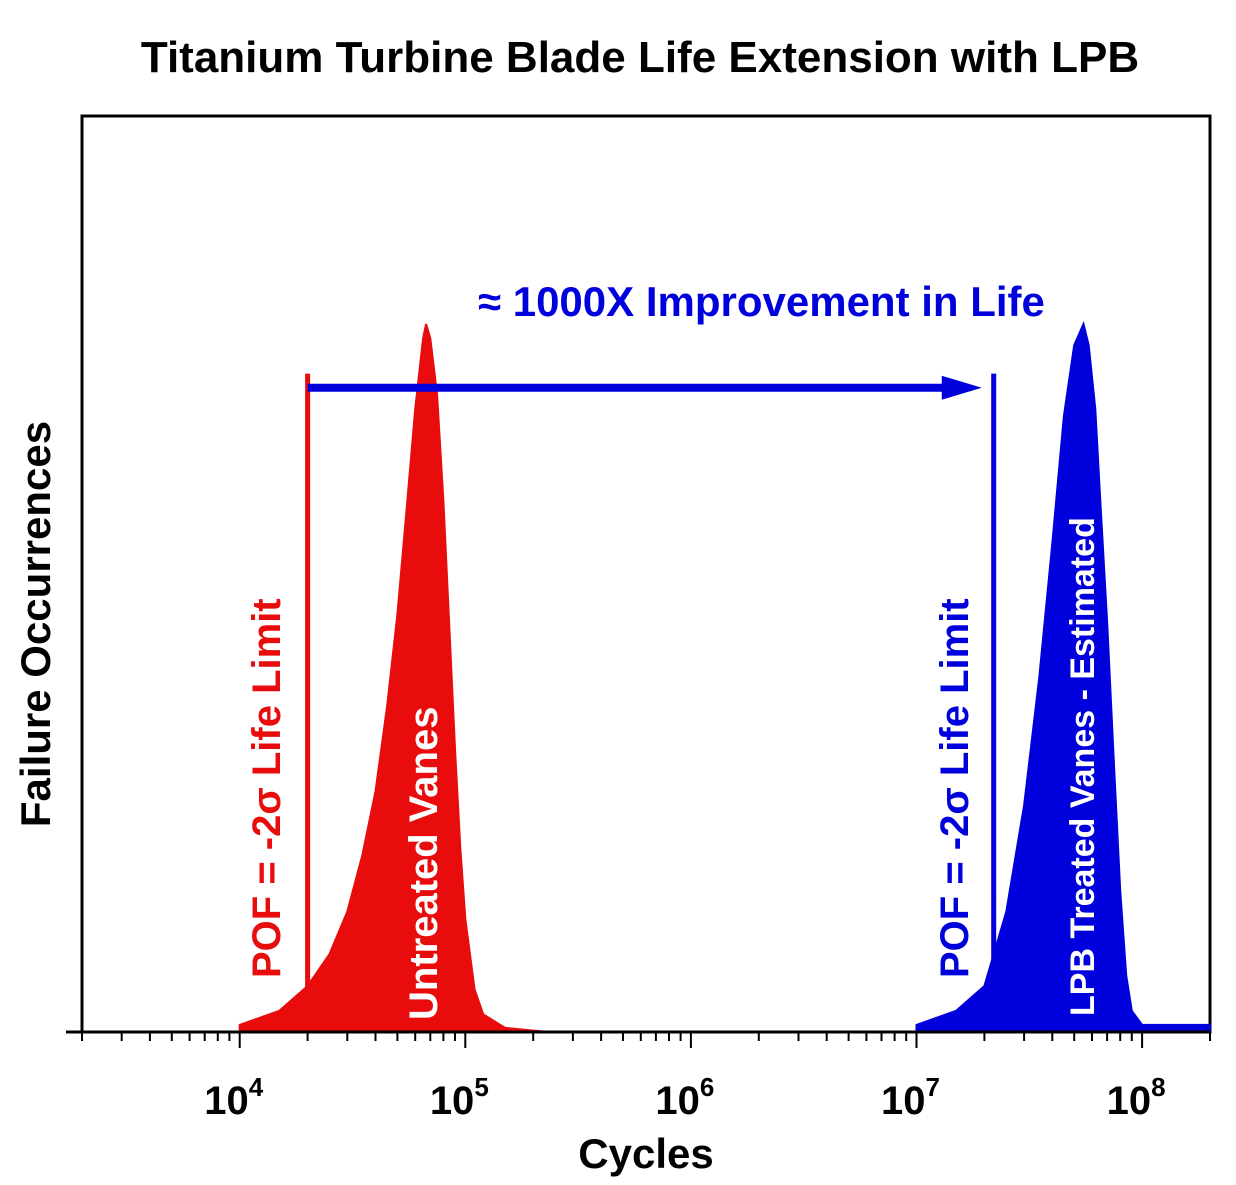  Describe the element at coordinates (424, 863) in the screenshot. I see `untreated-vanes-label: Untreated Vanes` at that location.